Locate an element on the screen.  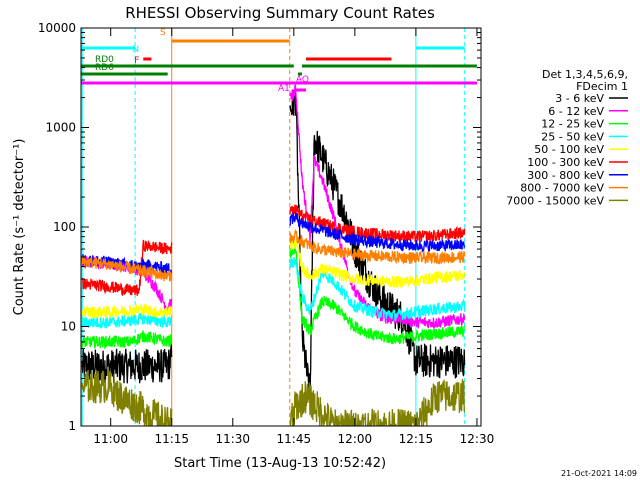
legend-header: Det 1,3,4,5,6,9, is located at coordinates (585, 74).